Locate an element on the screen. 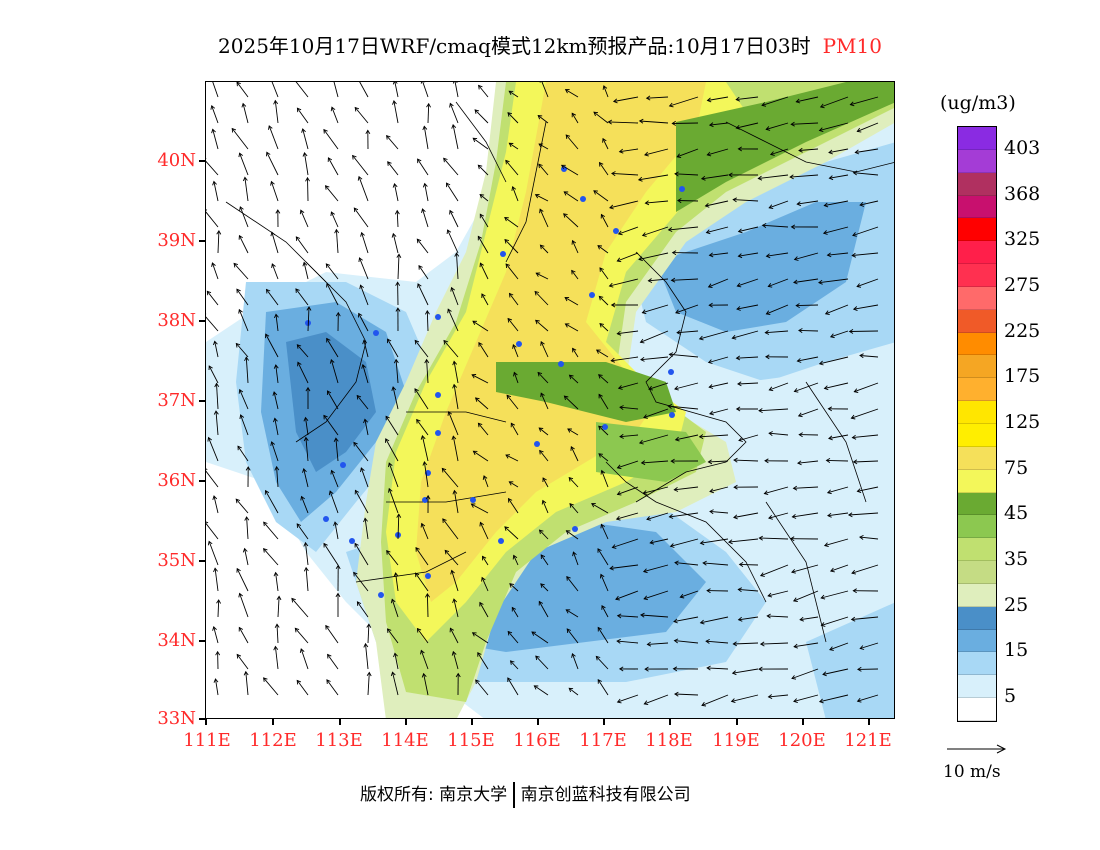  colorbar-label: 175 is located at coordinates (1022, 376).